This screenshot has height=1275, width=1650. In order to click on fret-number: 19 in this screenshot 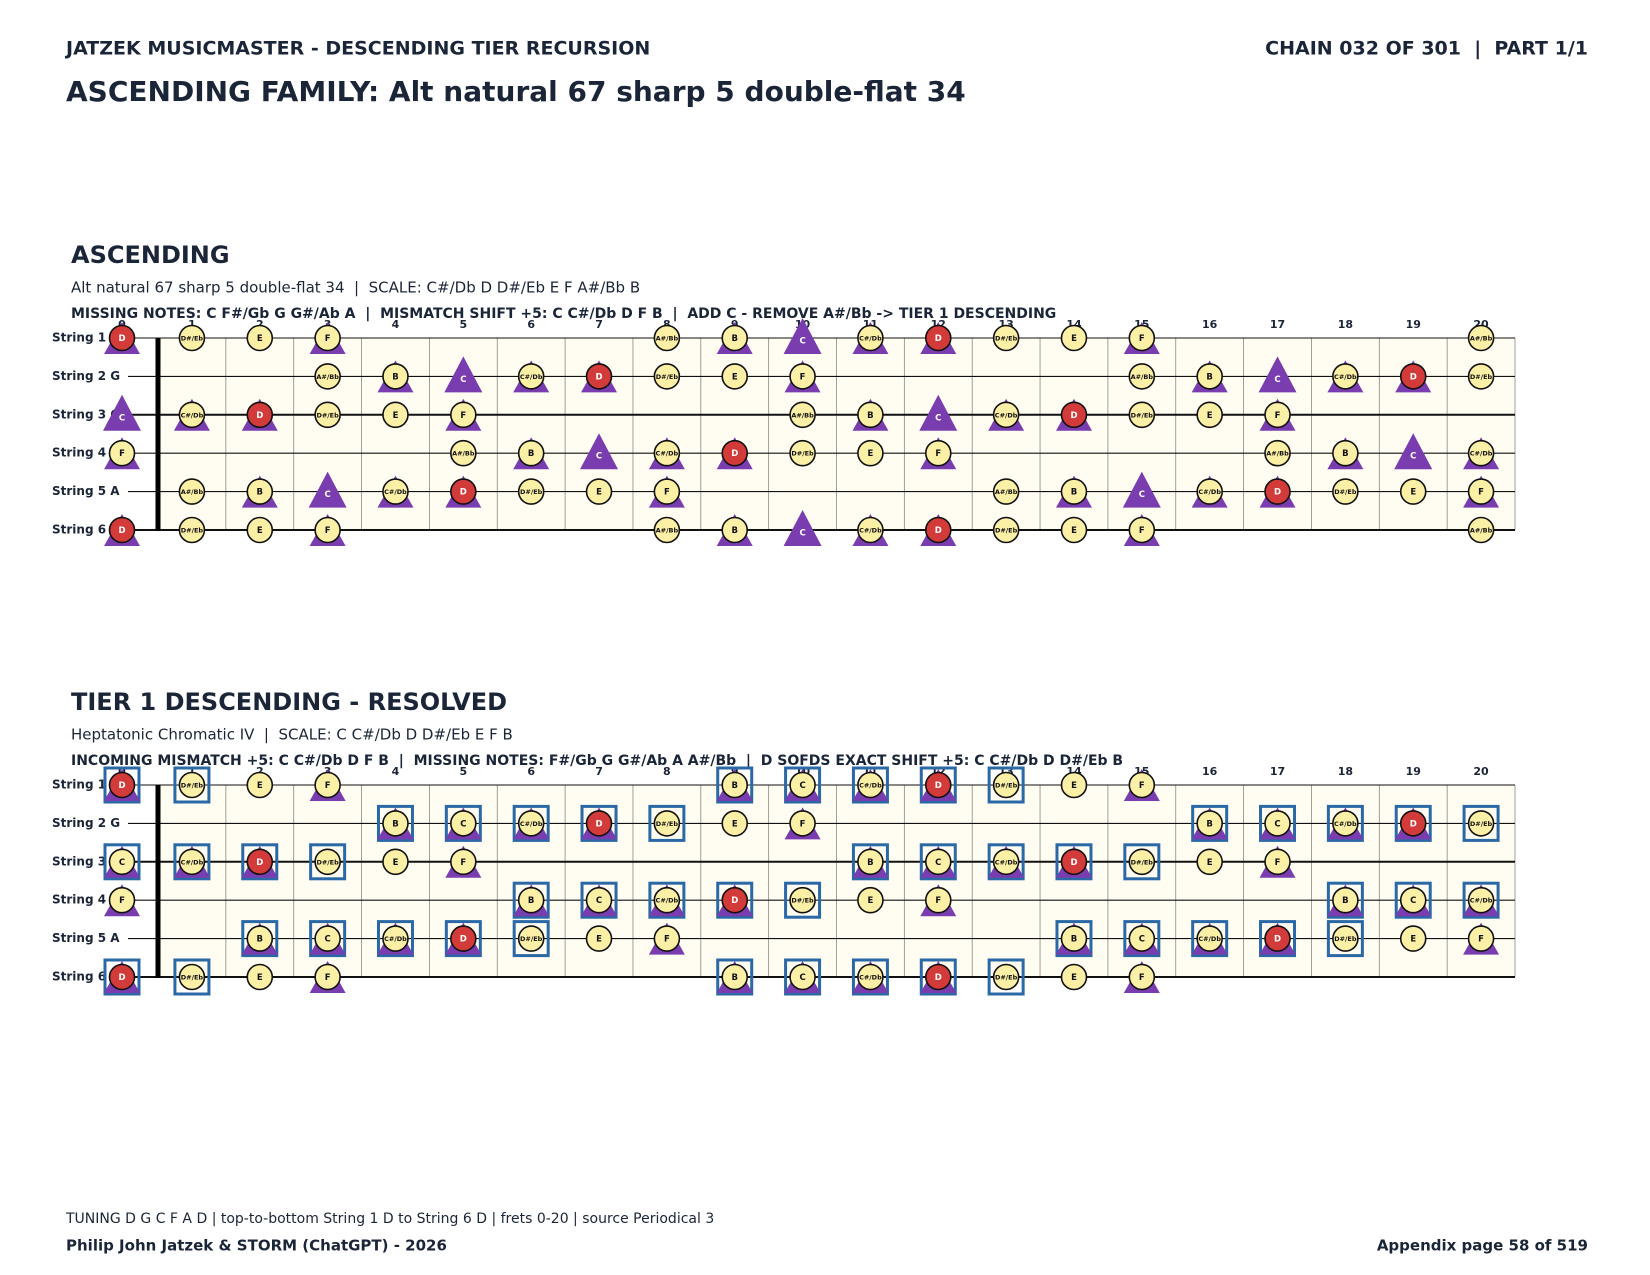, I will do `click(1413, 771)`.